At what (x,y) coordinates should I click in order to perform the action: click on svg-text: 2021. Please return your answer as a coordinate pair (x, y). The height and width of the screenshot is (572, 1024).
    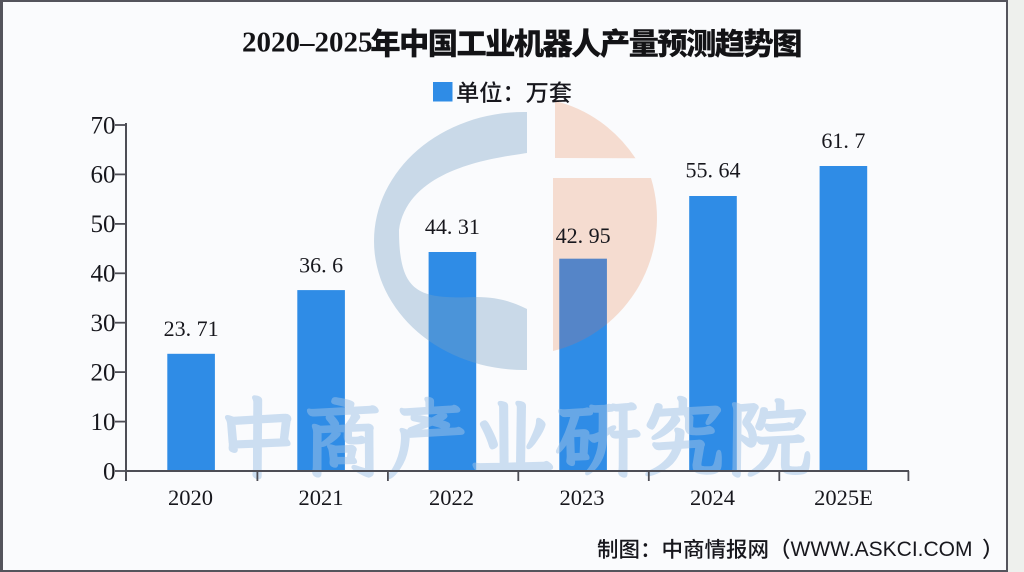
    Looking at the image, I should click on (321, 497).